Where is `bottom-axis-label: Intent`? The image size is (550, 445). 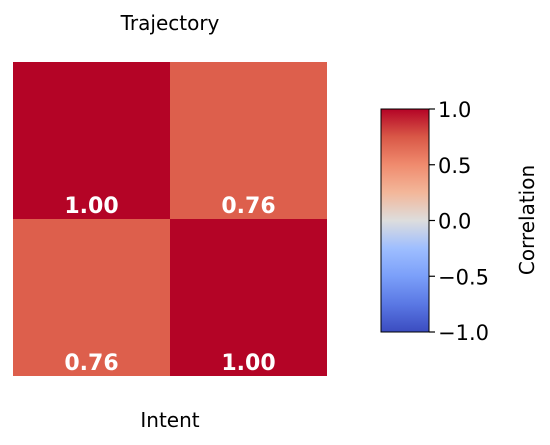 bottom-axis-label: Intent is located at coordinates (169, 420).